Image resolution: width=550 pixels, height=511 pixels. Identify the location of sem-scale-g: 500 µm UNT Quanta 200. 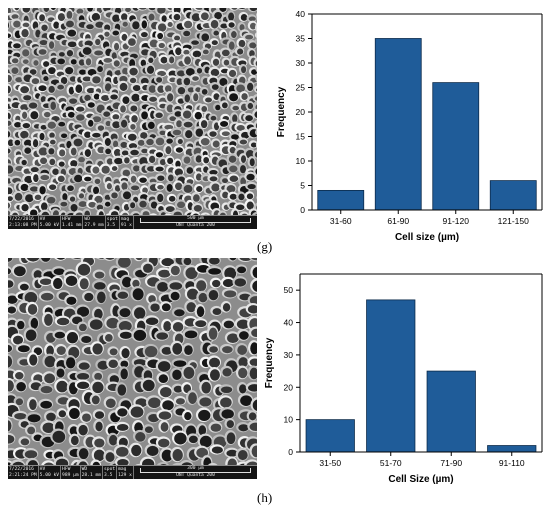
(195, 222).